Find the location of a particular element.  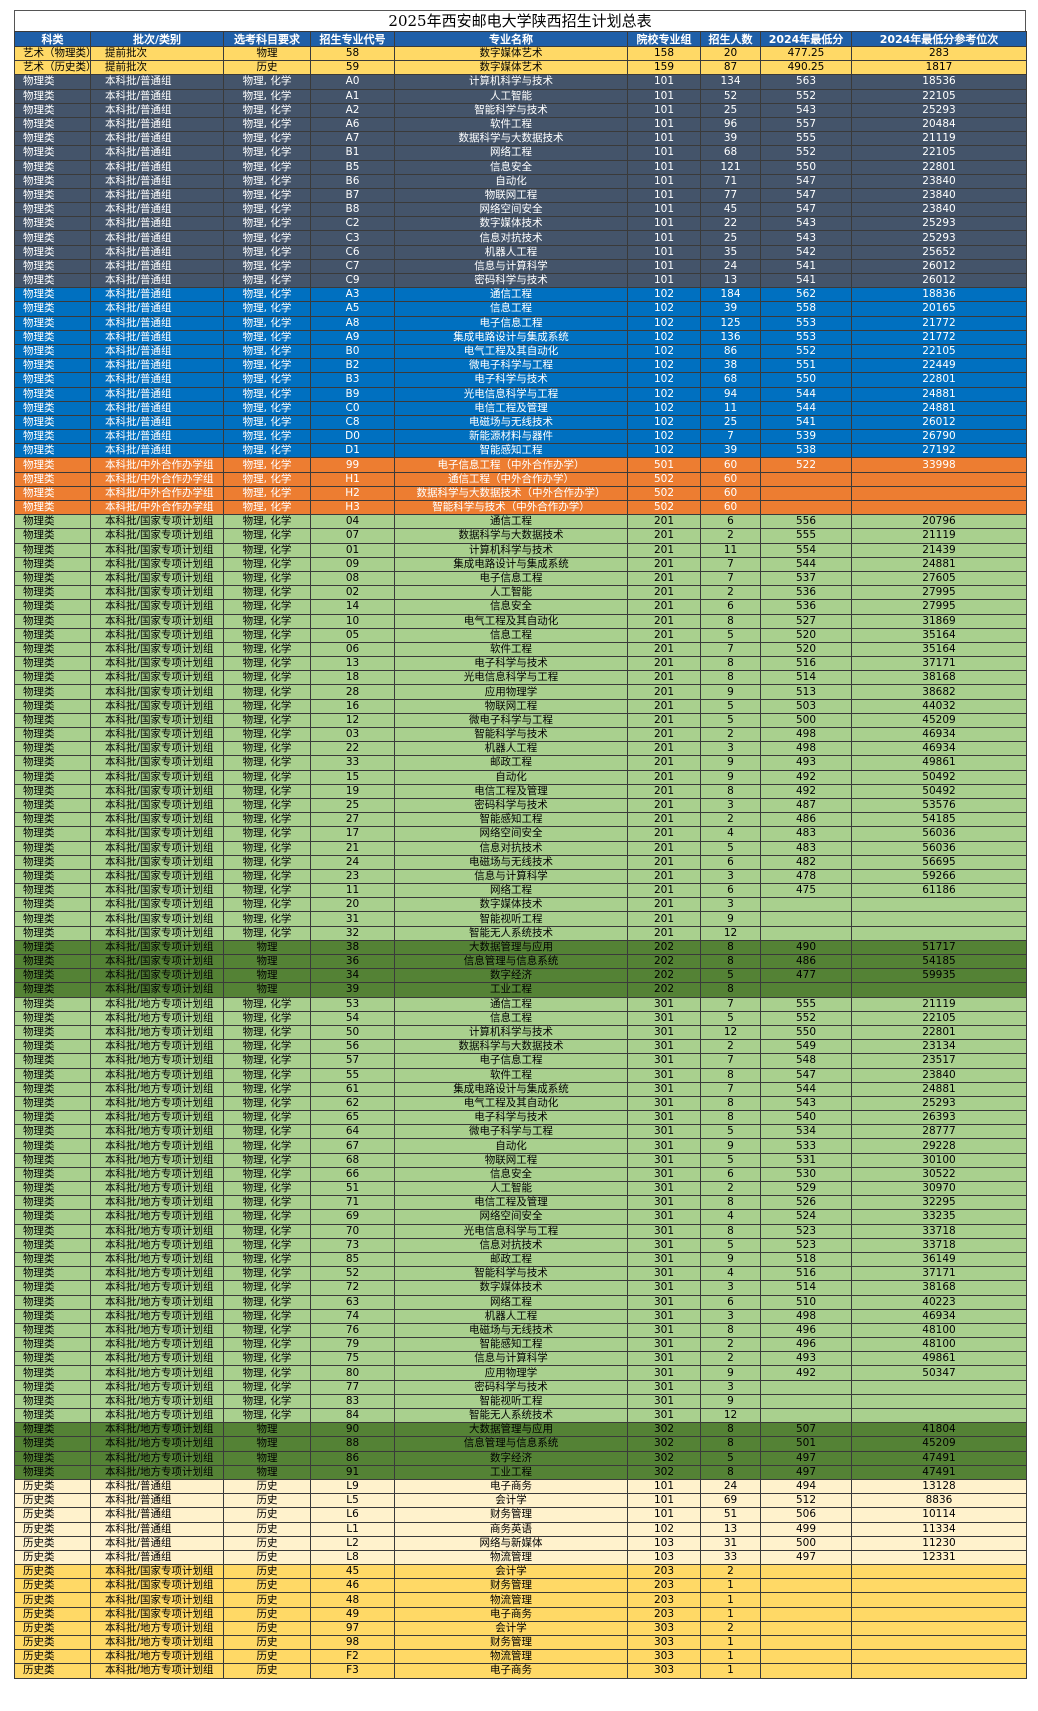

batch-cell: 提前批次 is located at coordinates (157, 68).